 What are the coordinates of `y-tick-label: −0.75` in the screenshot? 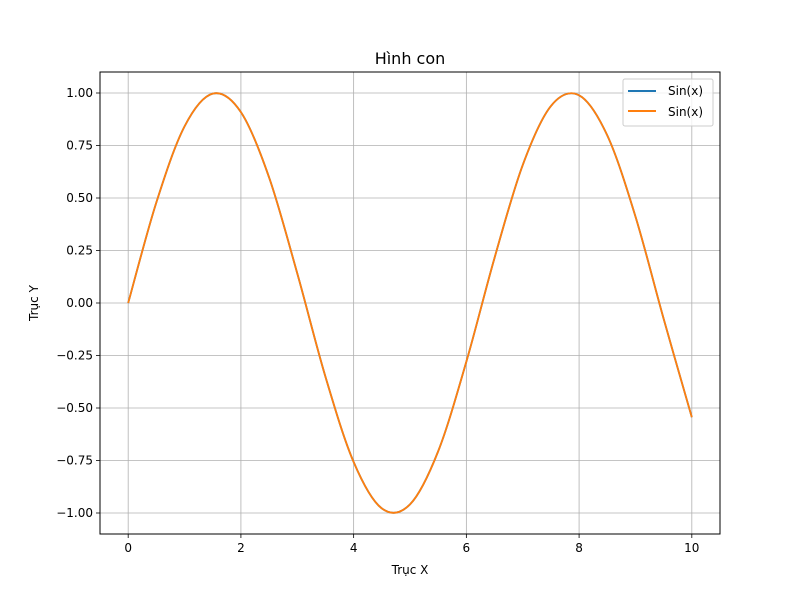 It's located at (74, 461).